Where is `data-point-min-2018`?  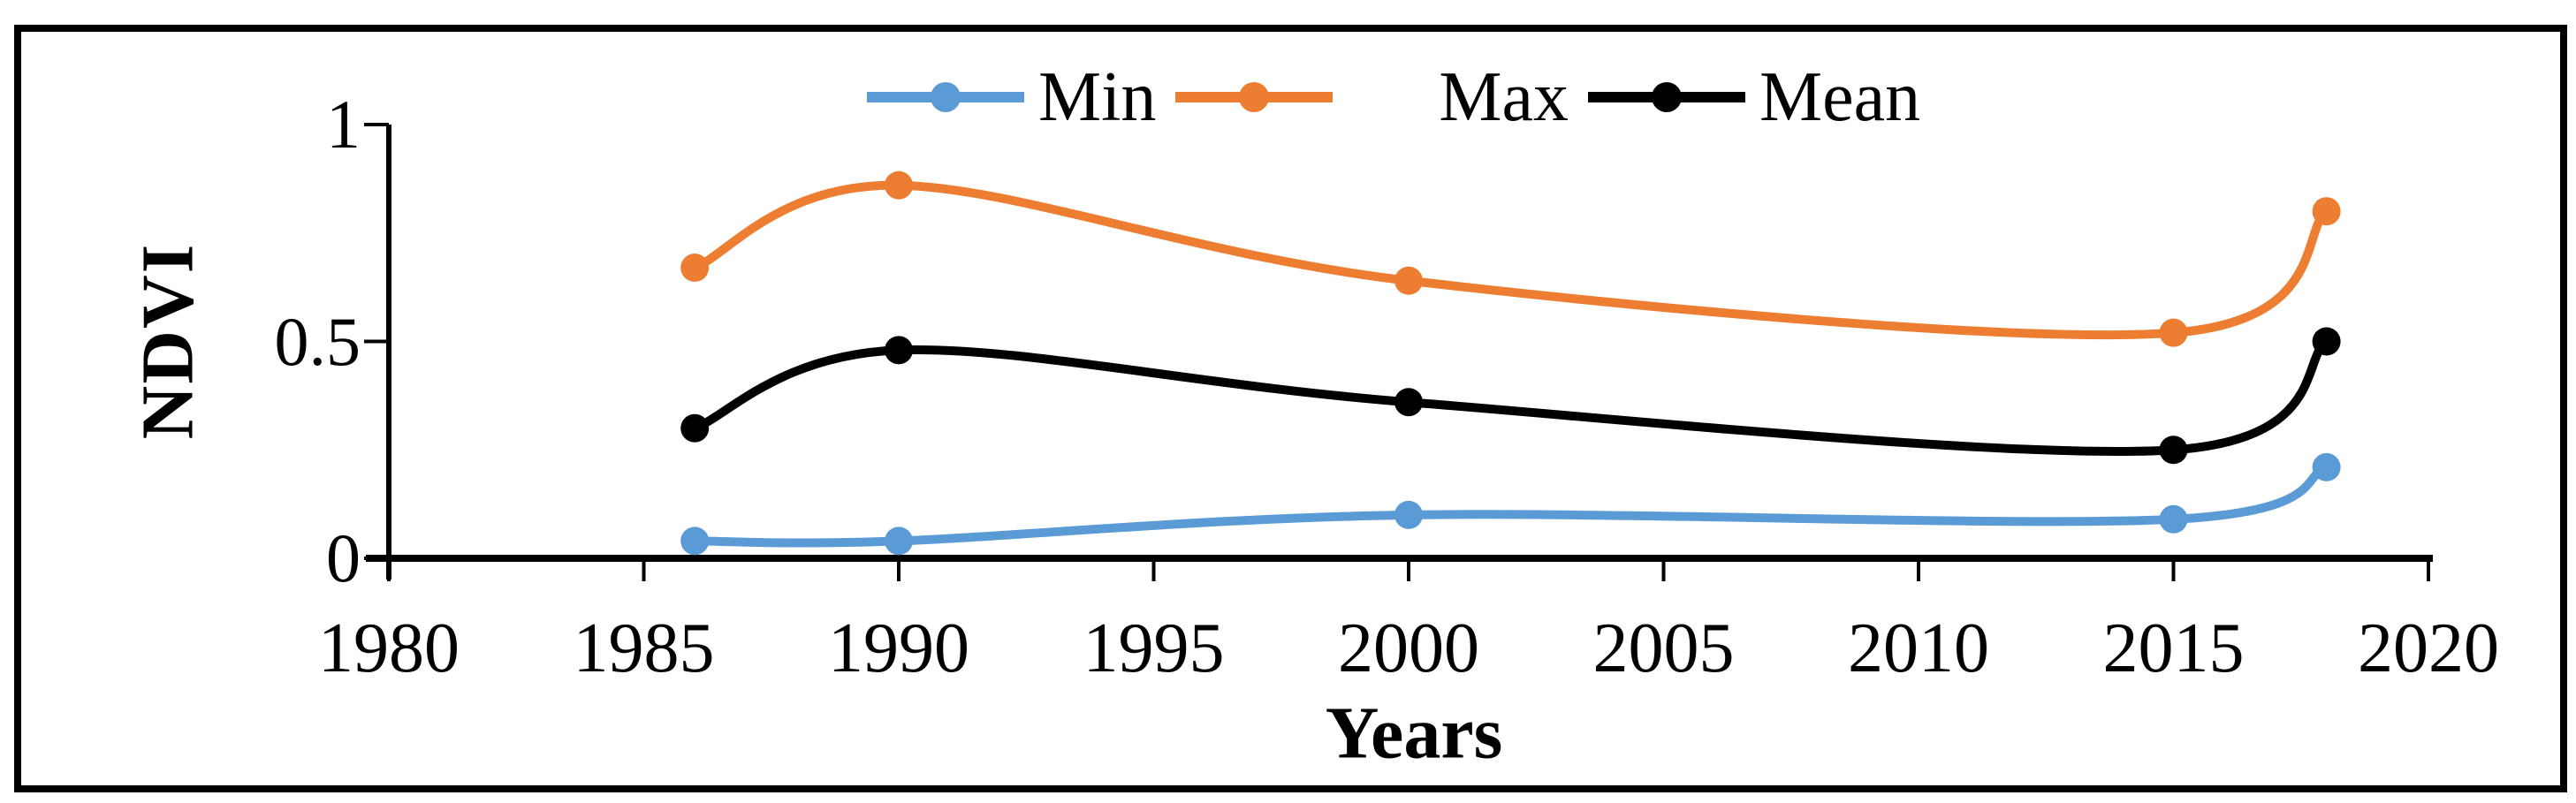 data-point-min-2018 is located at coordinates (2327, 467).